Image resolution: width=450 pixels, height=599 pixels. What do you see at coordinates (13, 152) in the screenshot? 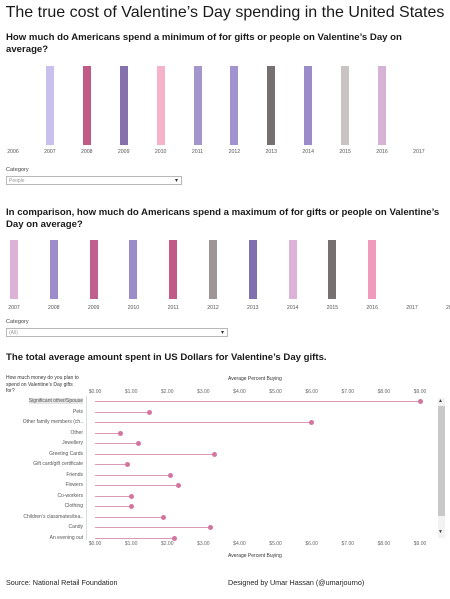
I see `year-tick-label: 2006` at bounding box center [13, 152].